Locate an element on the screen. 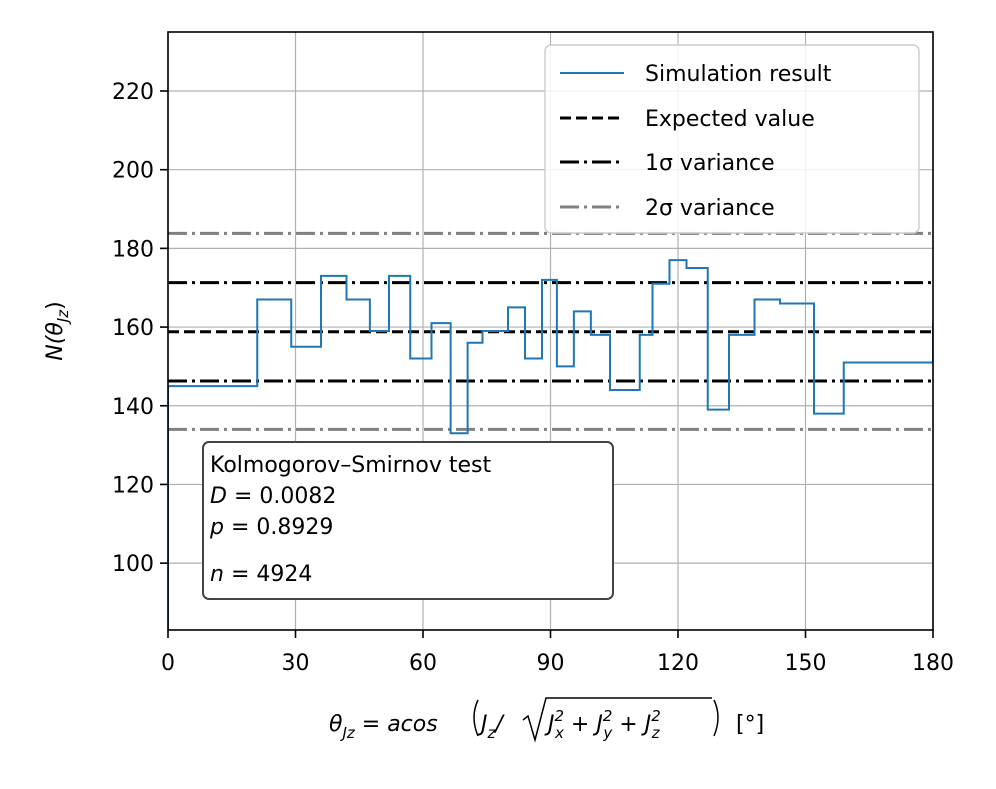  x-tick-label: 30 is located at coordinates (296, 663).